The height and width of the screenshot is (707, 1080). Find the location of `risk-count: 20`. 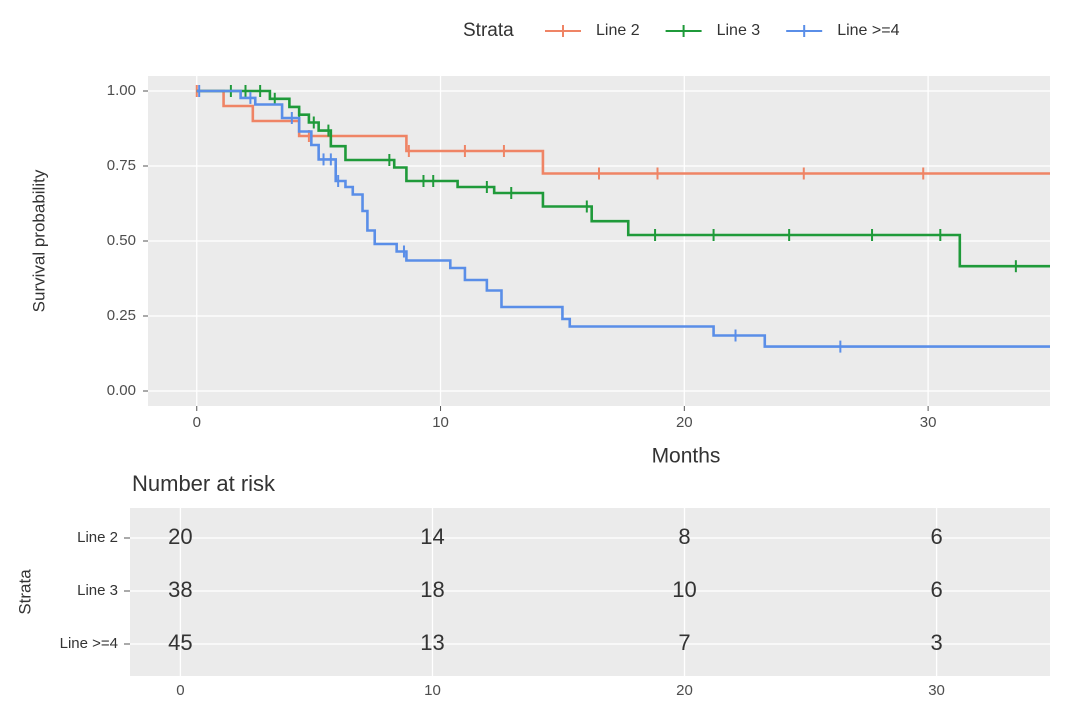

risk-count: 20 is located at coordinates (180, 536).